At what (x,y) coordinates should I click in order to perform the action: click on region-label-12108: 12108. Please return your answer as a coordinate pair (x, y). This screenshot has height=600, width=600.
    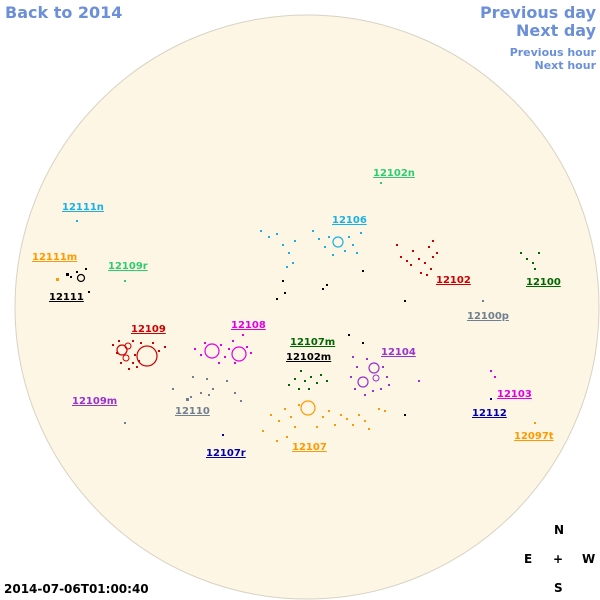
    Looking at the image, I should click on (248, 325).